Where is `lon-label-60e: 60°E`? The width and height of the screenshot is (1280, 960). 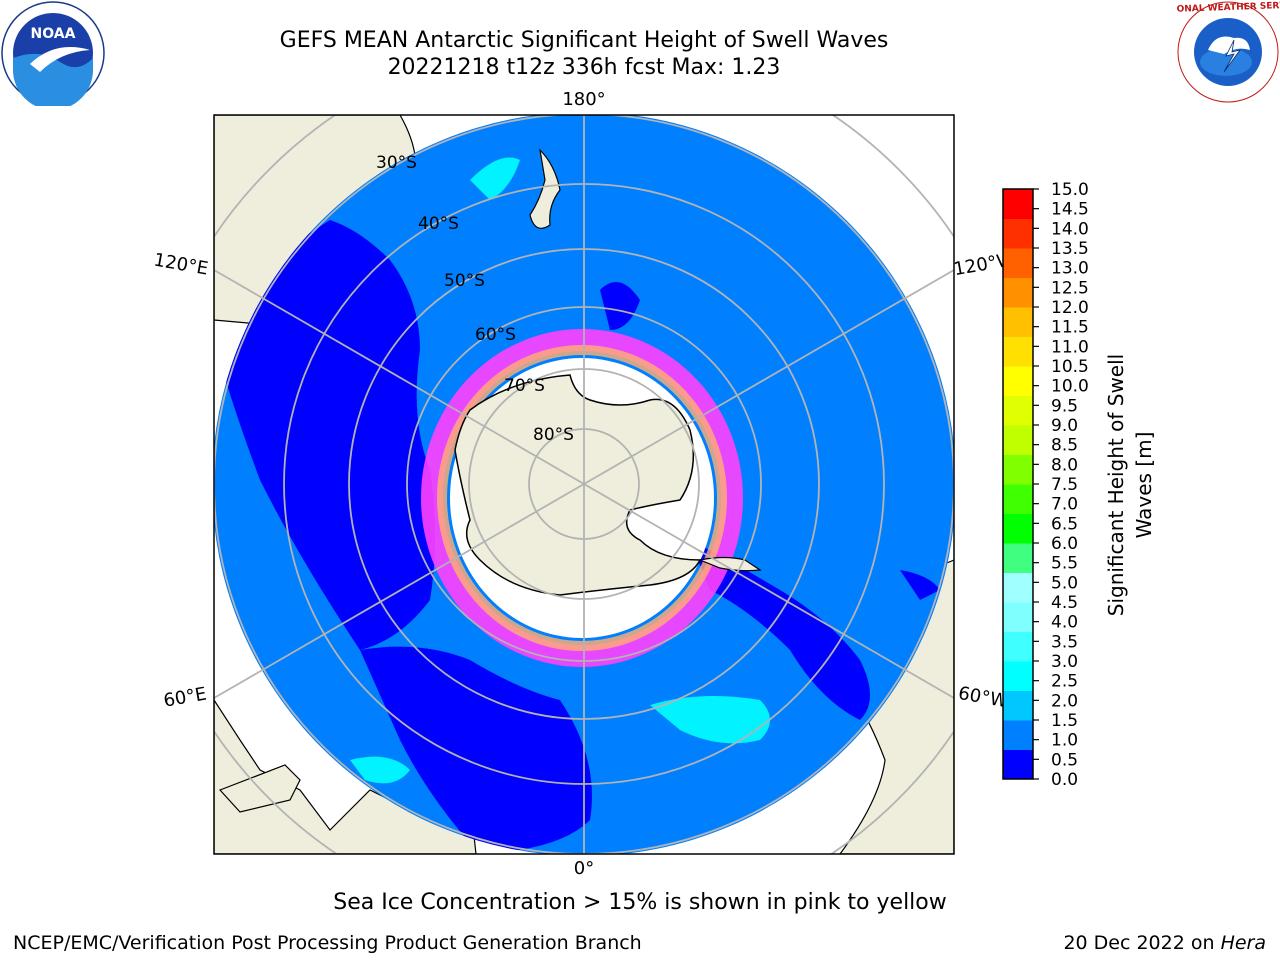 lon-label-60e: 60°E is located at coordinates (185, 697).